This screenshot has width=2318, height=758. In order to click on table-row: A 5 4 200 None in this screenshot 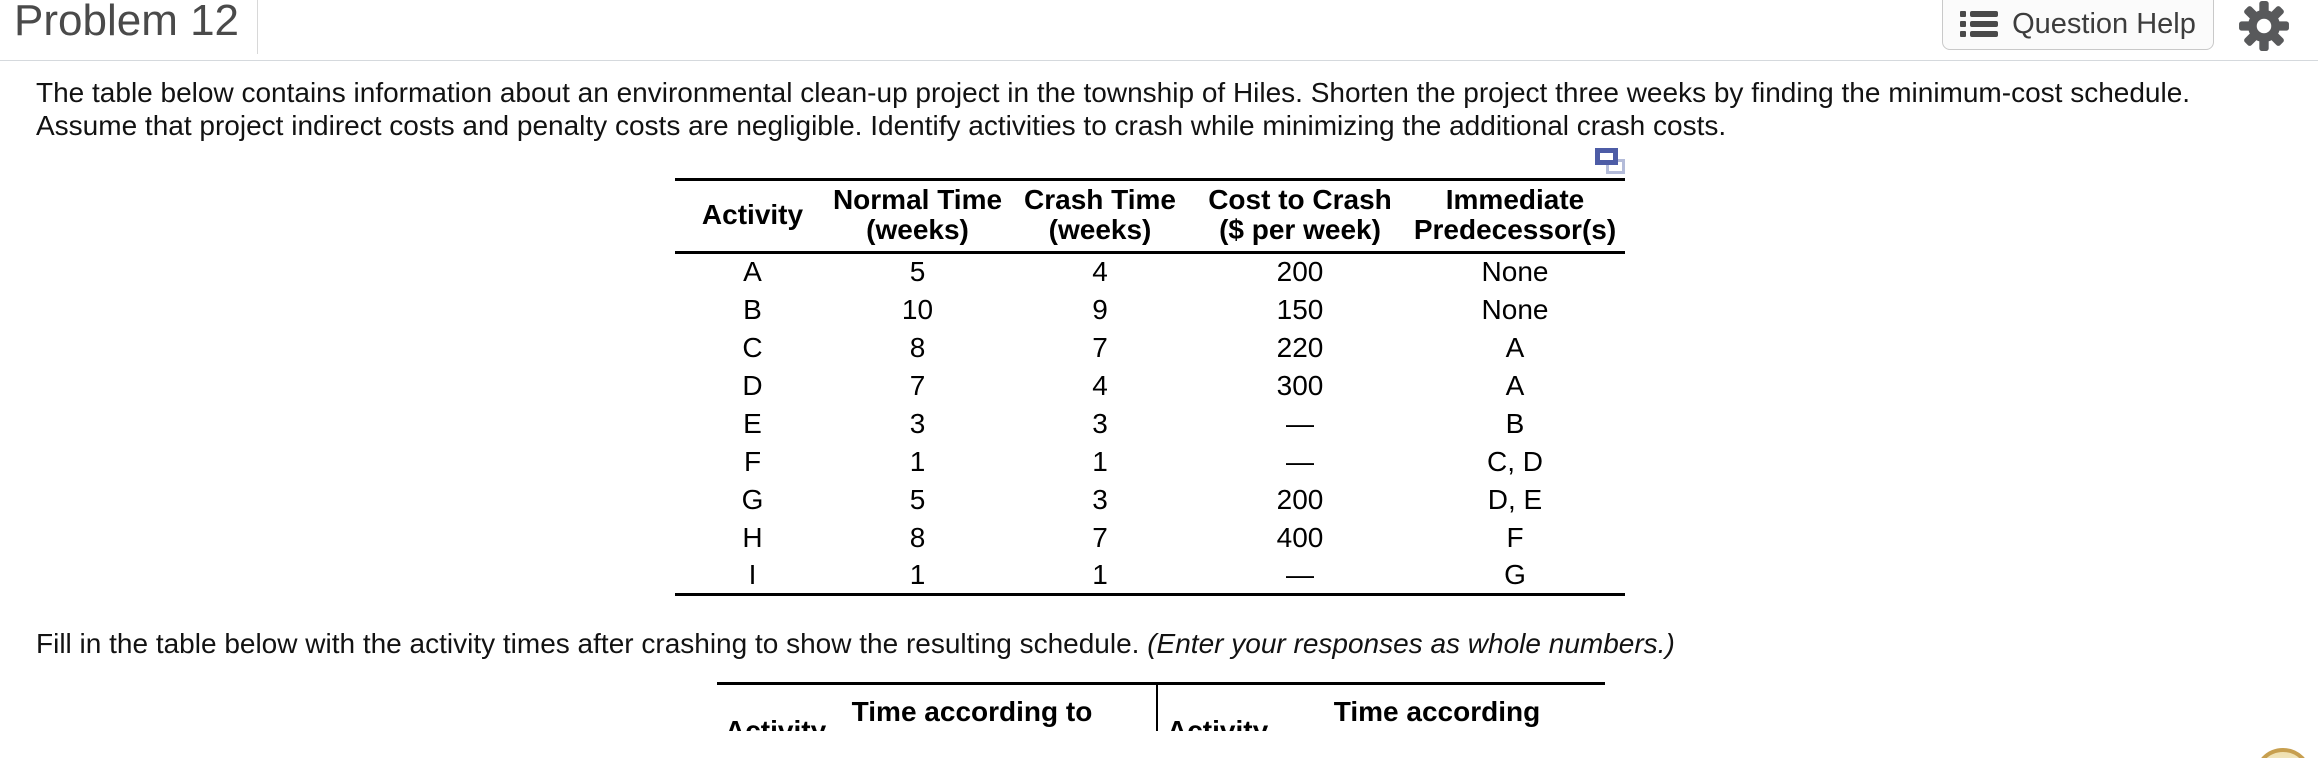, I will do `click(1146, 272)`.